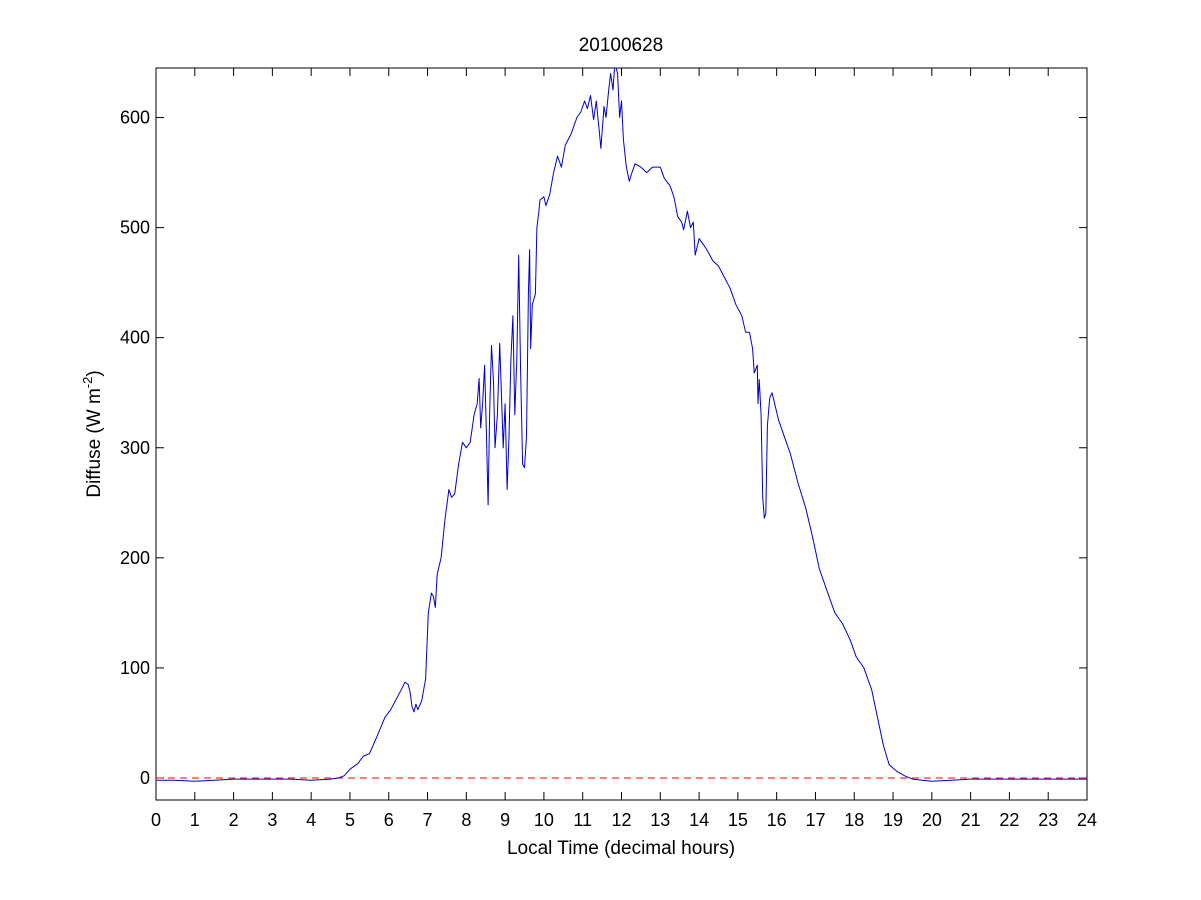 The width and height of the screenshot is (1201, 900). I want to click on x-tick-label: 2, so click(234, 820).